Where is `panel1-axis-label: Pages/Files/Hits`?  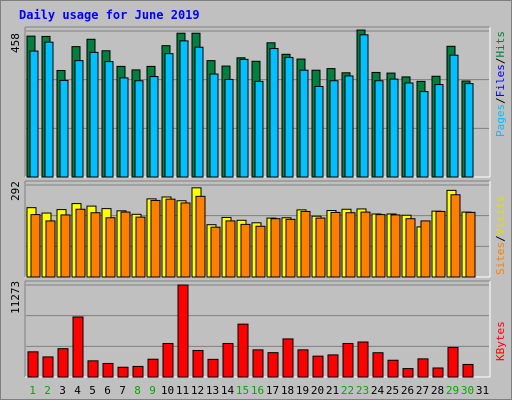 panel1-axis-label: Pages/Files/Hits is located at coordinates (500, 84).